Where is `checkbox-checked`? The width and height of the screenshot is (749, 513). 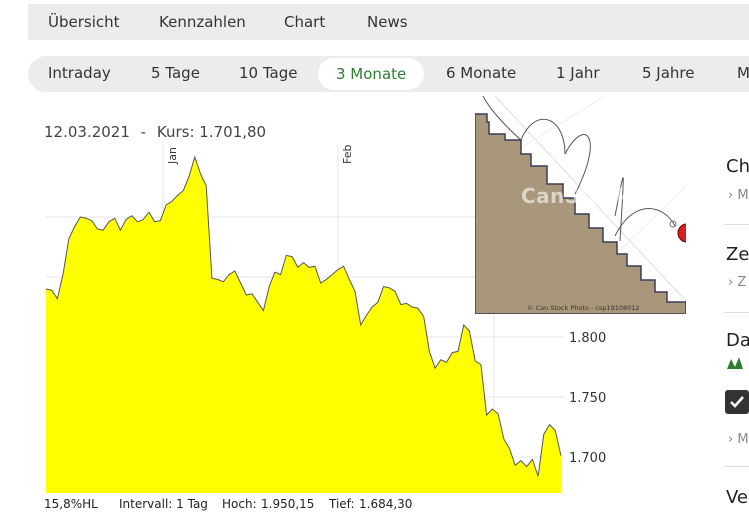
checkbox-checked is located at coordinates (737, 402).